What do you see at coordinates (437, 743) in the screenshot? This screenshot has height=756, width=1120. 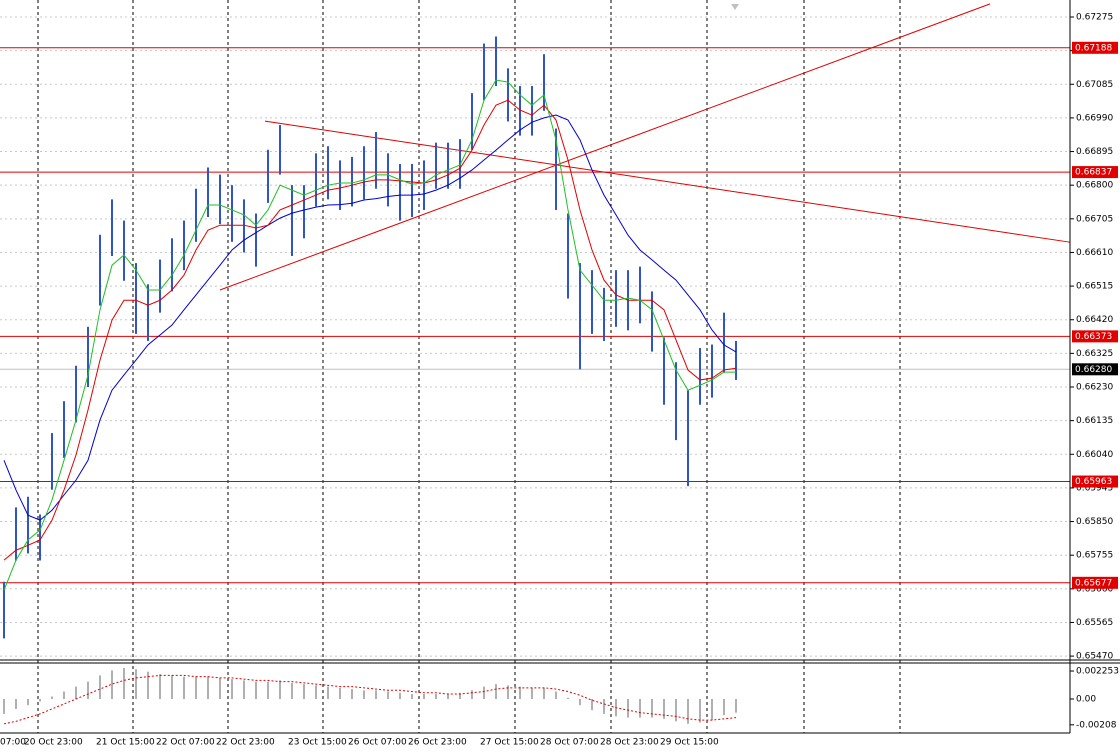 I see `x-tick-label: 26 Oct 23:00` at bounding box center [437, 743].